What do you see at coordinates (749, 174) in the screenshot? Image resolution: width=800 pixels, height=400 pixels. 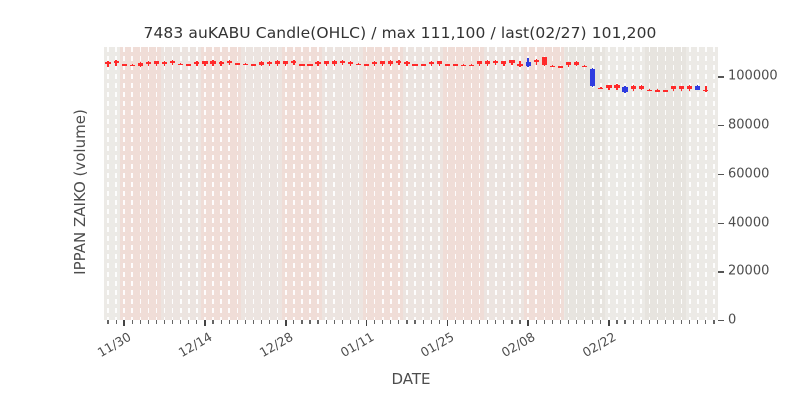 I see `y-tick-label: 60000` at bounding box center [749, 174].